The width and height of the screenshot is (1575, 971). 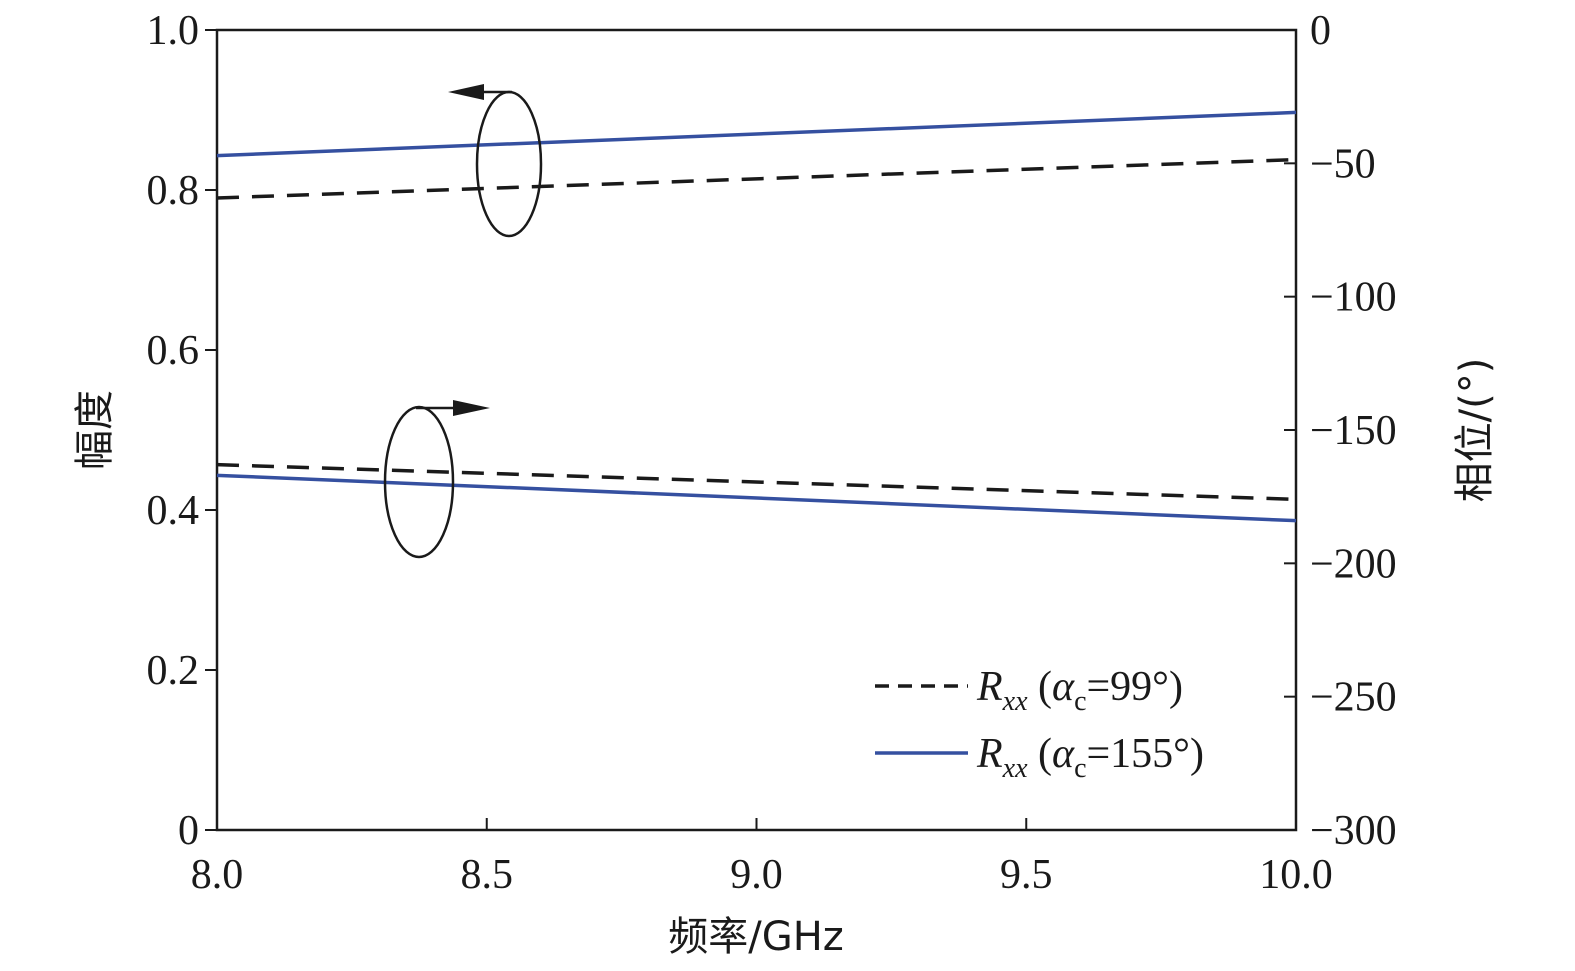 What do you see at coordinates (1353, 831) in the screenshot?
I see `right-y-tick-label: −300` at bounding box center [1353, 831].